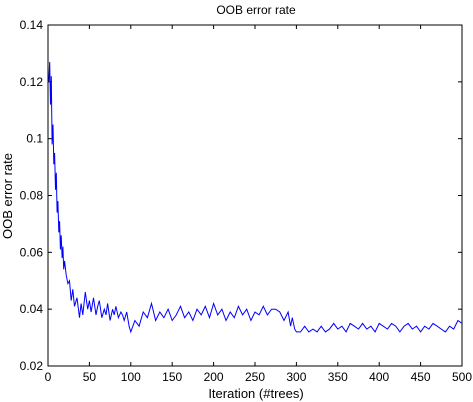 This screenshot has width=473, height=402. I want to click on y-tick-label: 0.04, so click(32, 309).